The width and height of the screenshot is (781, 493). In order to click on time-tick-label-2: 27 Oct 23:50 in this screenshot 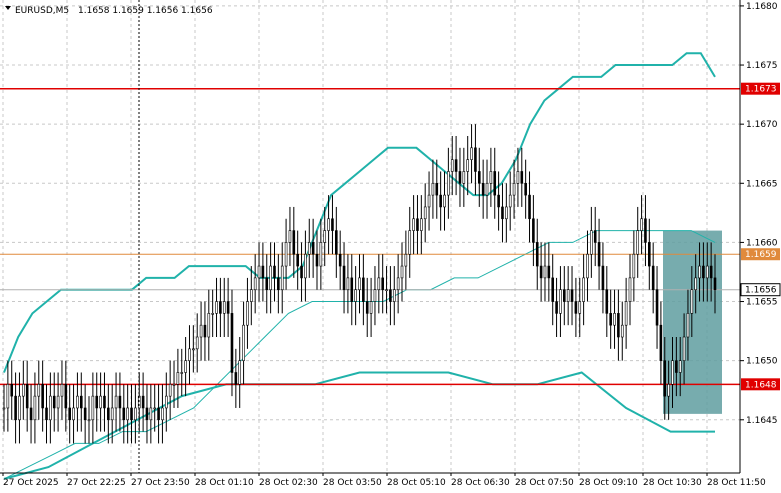, I will do `click(160, 483)`.